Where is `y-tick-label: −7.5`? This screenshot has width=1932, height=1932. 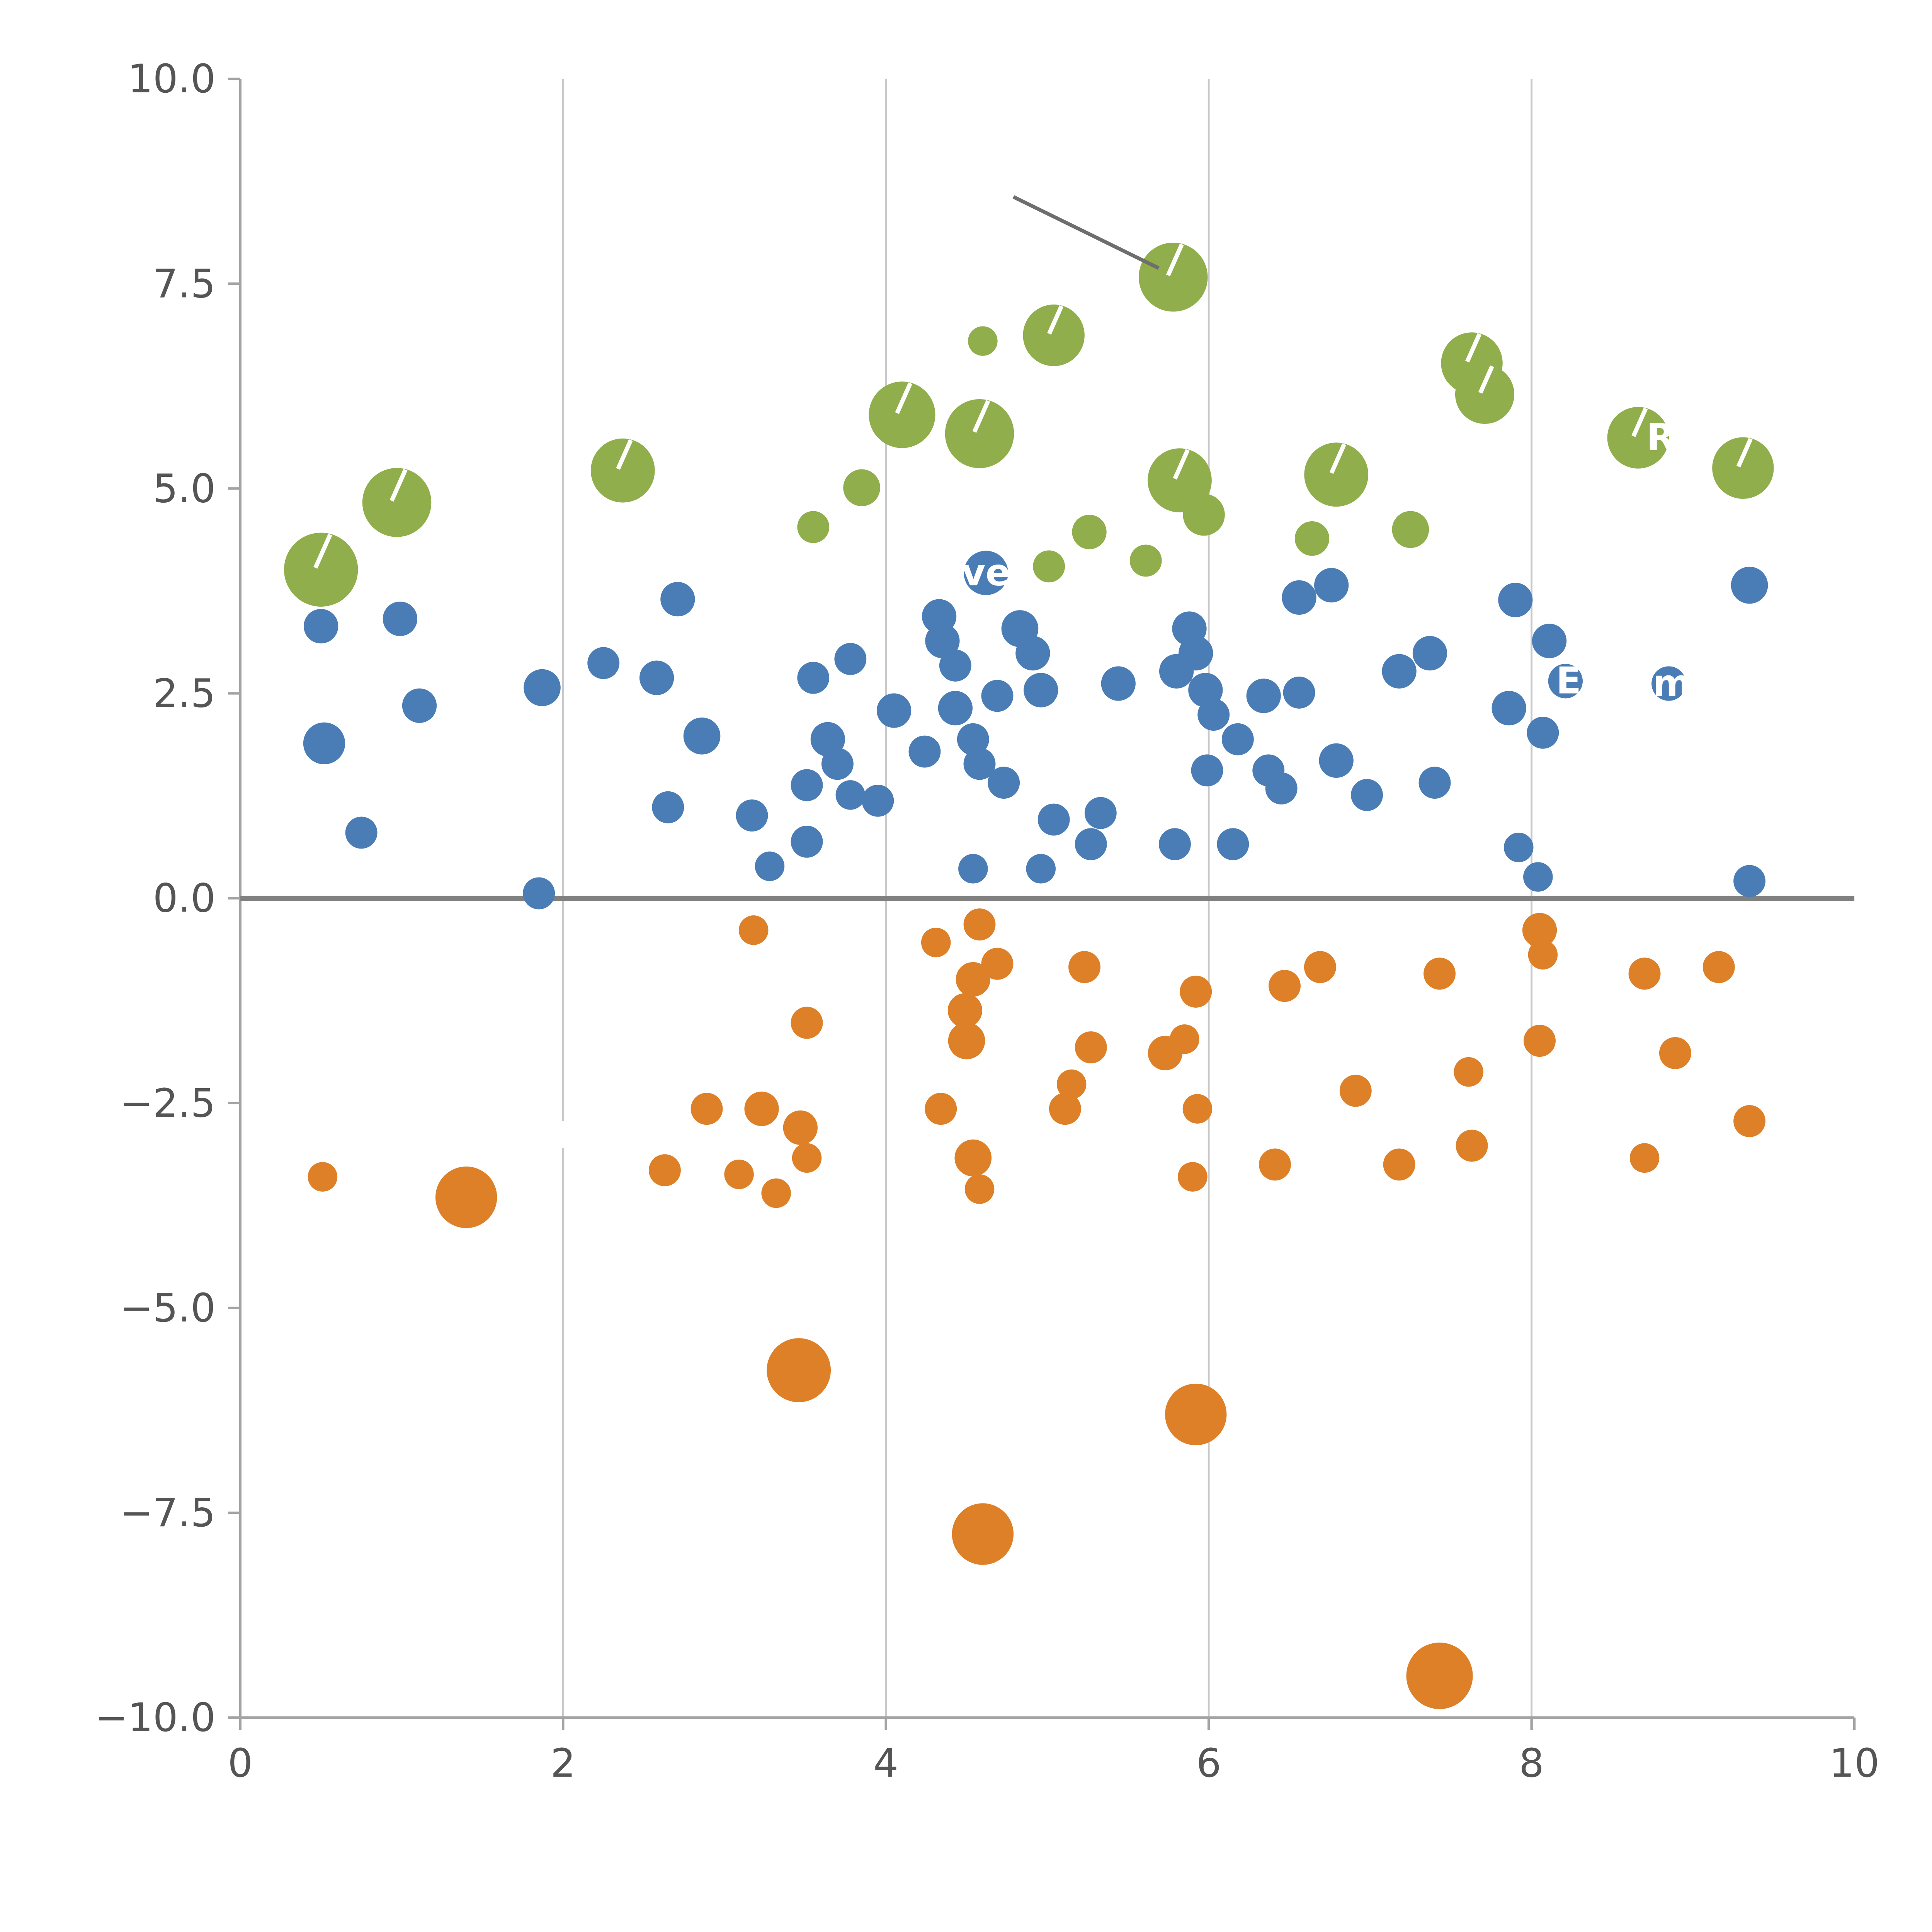
y-tick-label: −7.5 is located at coordinates (168, 1513).